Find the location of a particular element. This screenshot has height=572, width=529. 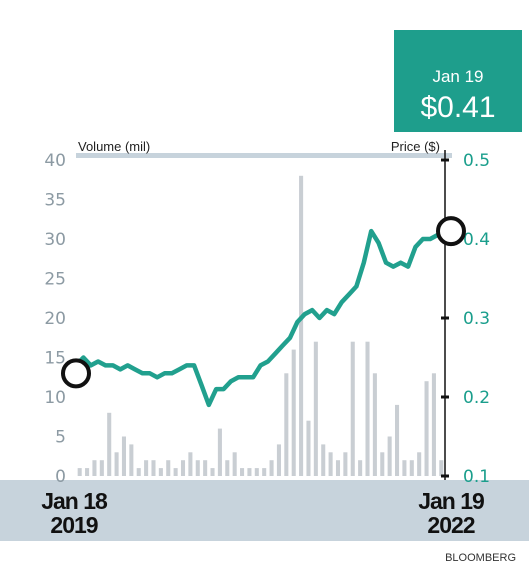

left-tick-label: 15 is located at coordinates (55, 359).